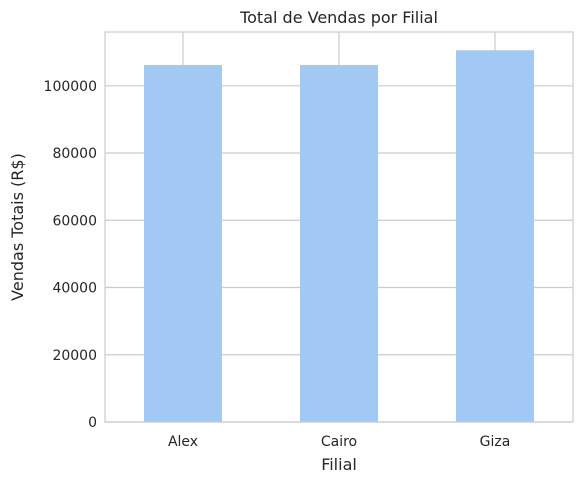 The height and width of the screenshot is (484, 584). I want to click on y-axis-label: Vendas Totais (R$), so click(17, 227).